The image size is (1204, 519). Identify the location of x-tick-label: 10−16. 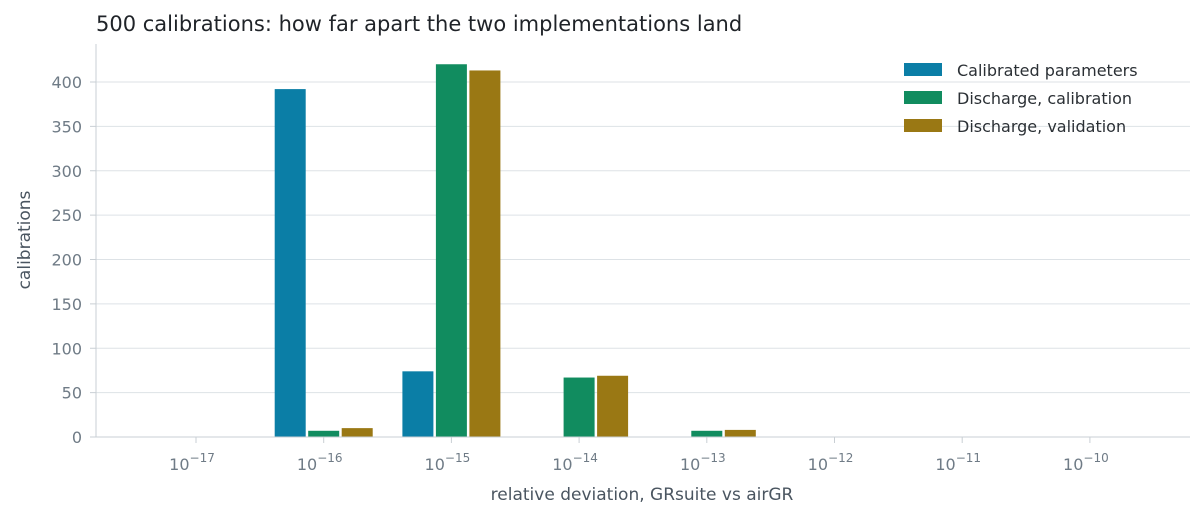
(320, 462).